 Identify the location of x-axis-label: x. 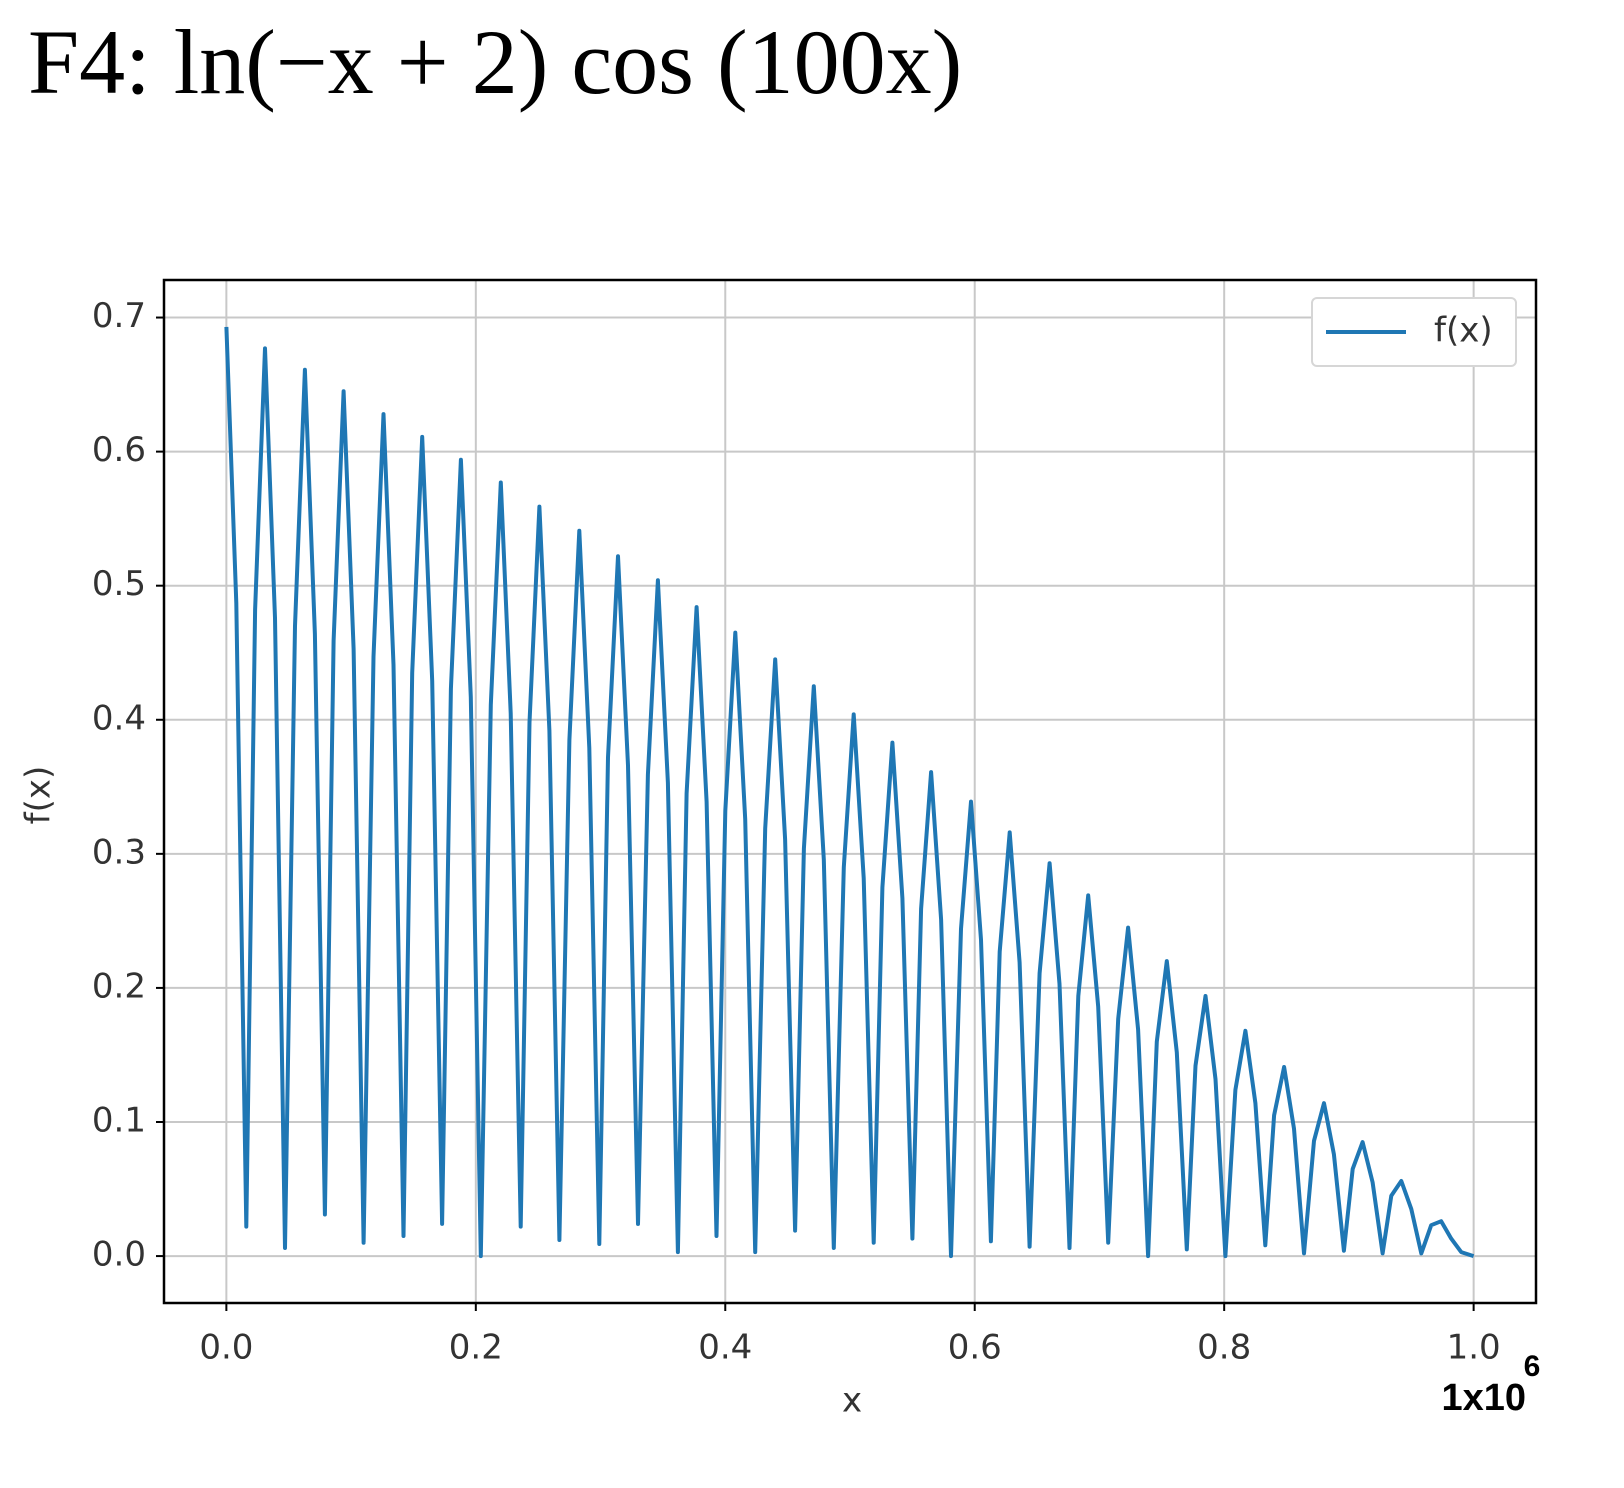
(852, 1401).